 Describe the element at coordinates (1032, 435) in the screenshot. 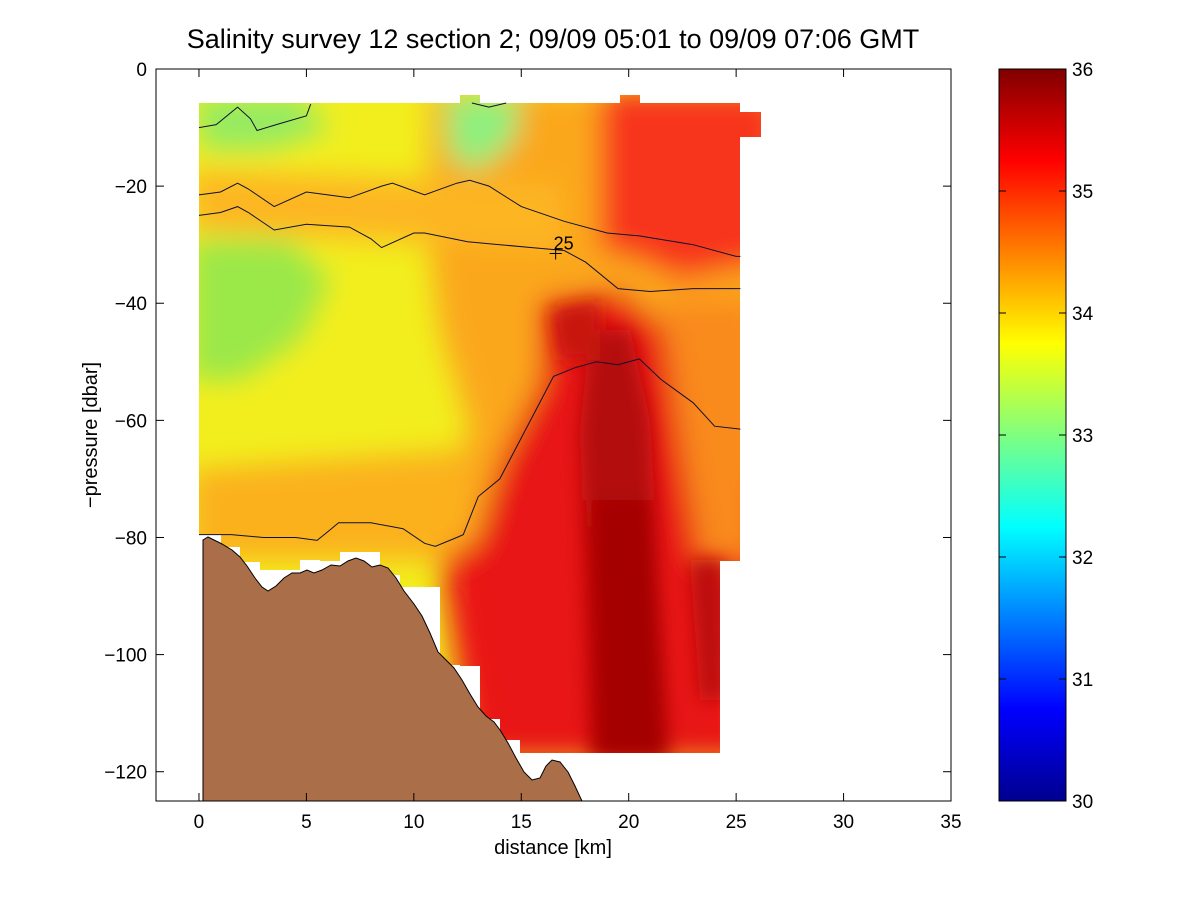

I see `colorbar-gradient` at that location.